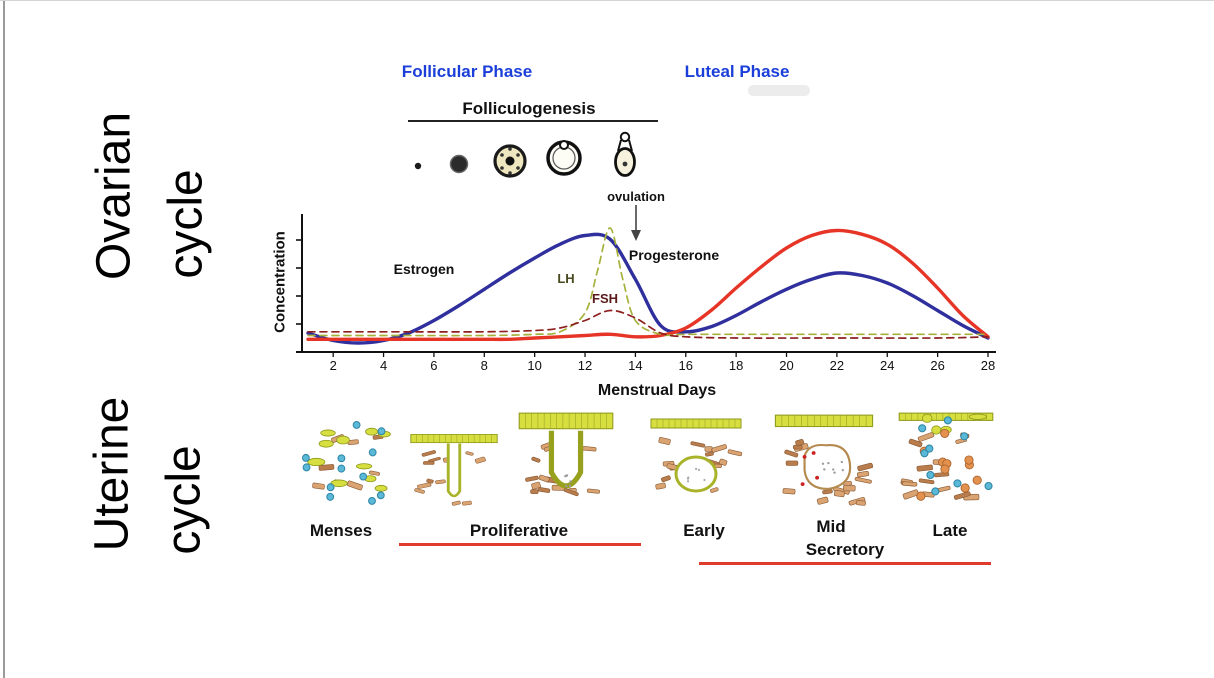 This screenshot has height=678, width=1214. Describe the element at coordinates (533, 121) in the screenshot. I see `folliculogenesis-underline` at that location.